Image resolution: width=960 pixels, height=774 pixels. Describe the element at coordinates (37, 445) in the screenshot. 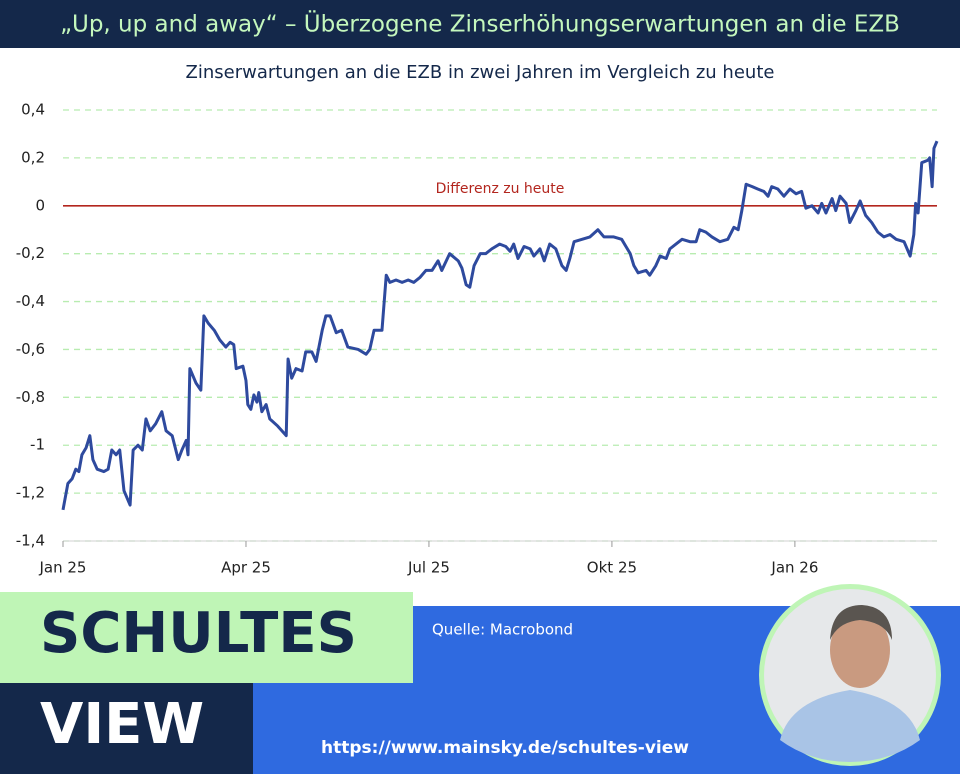

I see `y-tick-label: -1` at that location.